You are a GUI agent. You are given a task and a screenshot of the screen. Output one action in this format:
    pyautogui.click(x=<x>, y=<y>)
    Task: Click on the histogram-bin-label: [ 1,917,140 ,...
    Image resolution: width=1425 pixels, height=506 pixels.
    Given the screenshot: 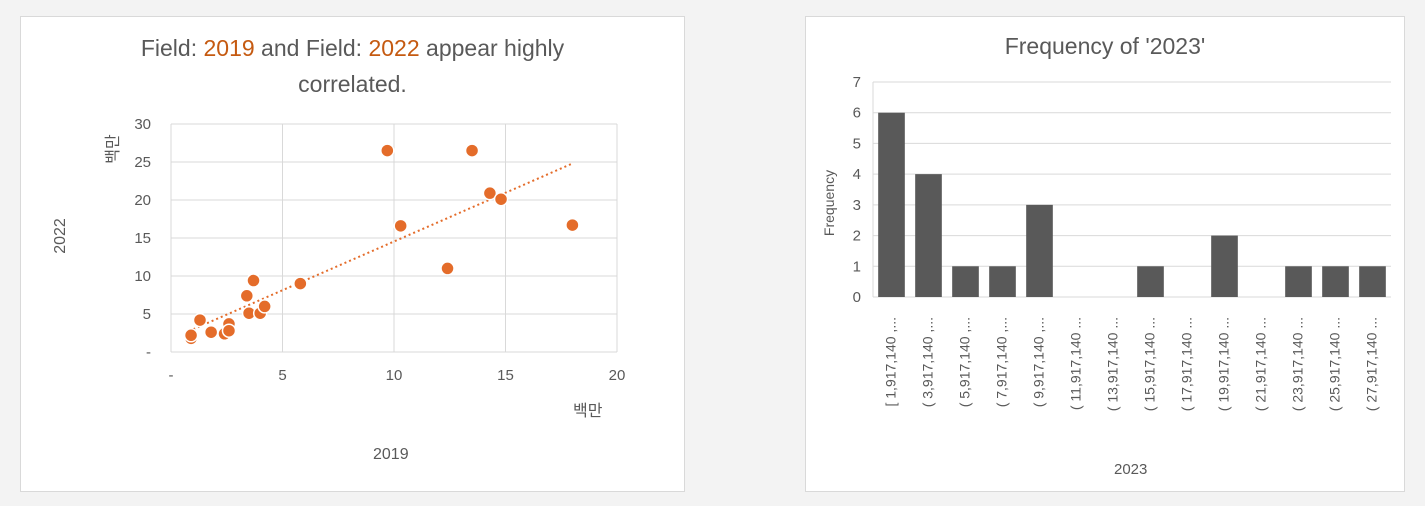 What is the action you would take?
    pyautogui.click(x=891, y=362)
    